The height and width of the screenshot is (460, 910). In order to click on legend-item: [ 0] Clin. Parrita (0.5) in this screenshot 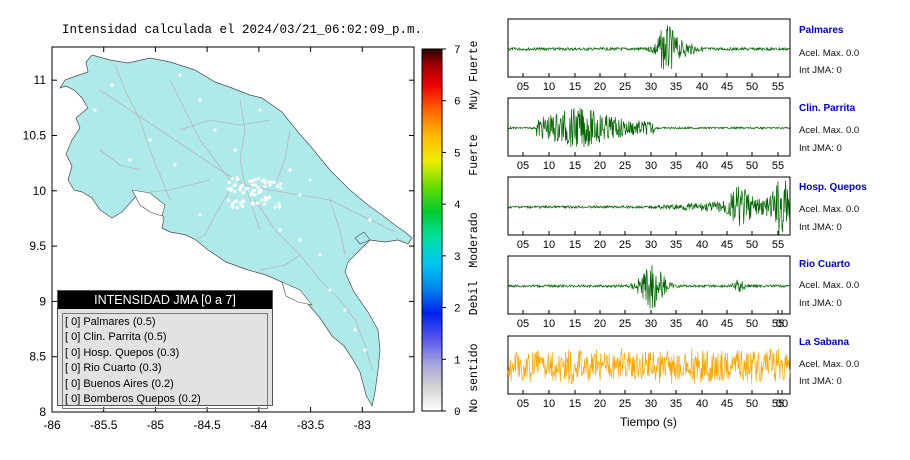, I will do `click(116, 337)`.